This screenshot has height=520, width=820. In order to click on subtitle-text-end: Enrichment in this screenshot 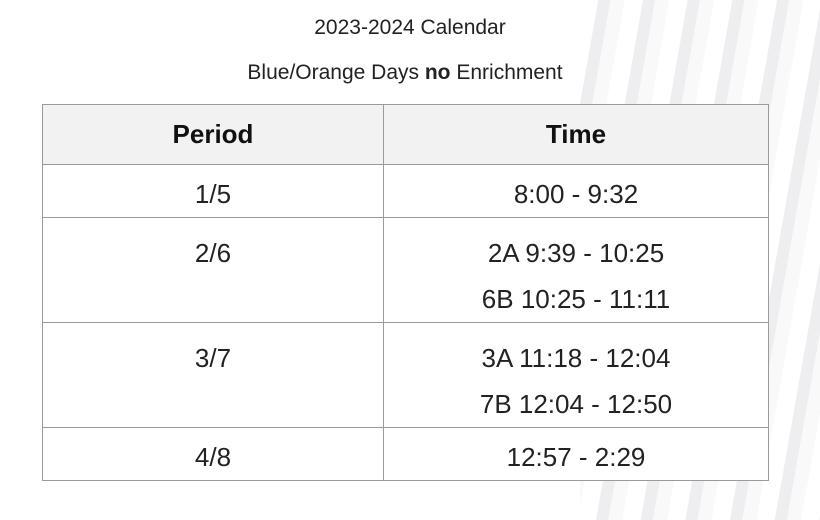, I will do `click(506, 72)`.